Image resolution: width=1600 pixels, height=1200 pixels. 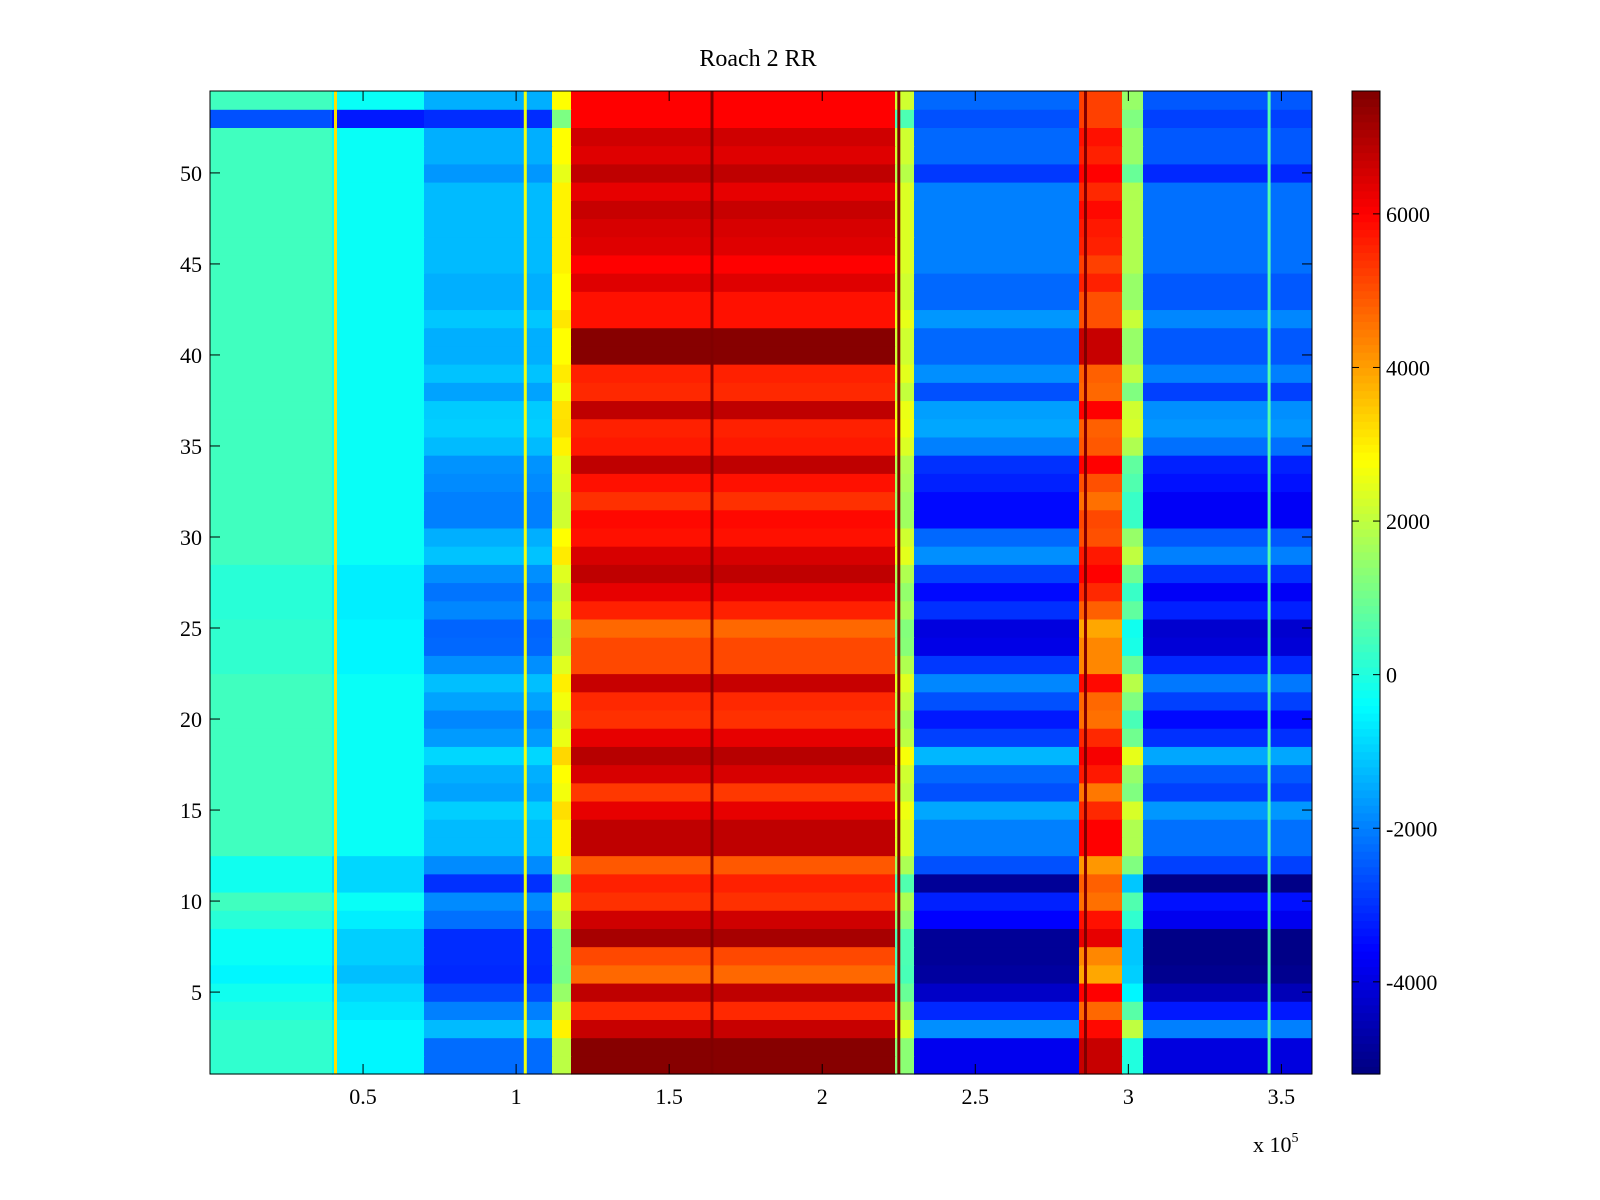 What do you see at coordinates (191, 446) in the screenshot?
I see `y-tick-label: 35` at bounding box center [191, 446].